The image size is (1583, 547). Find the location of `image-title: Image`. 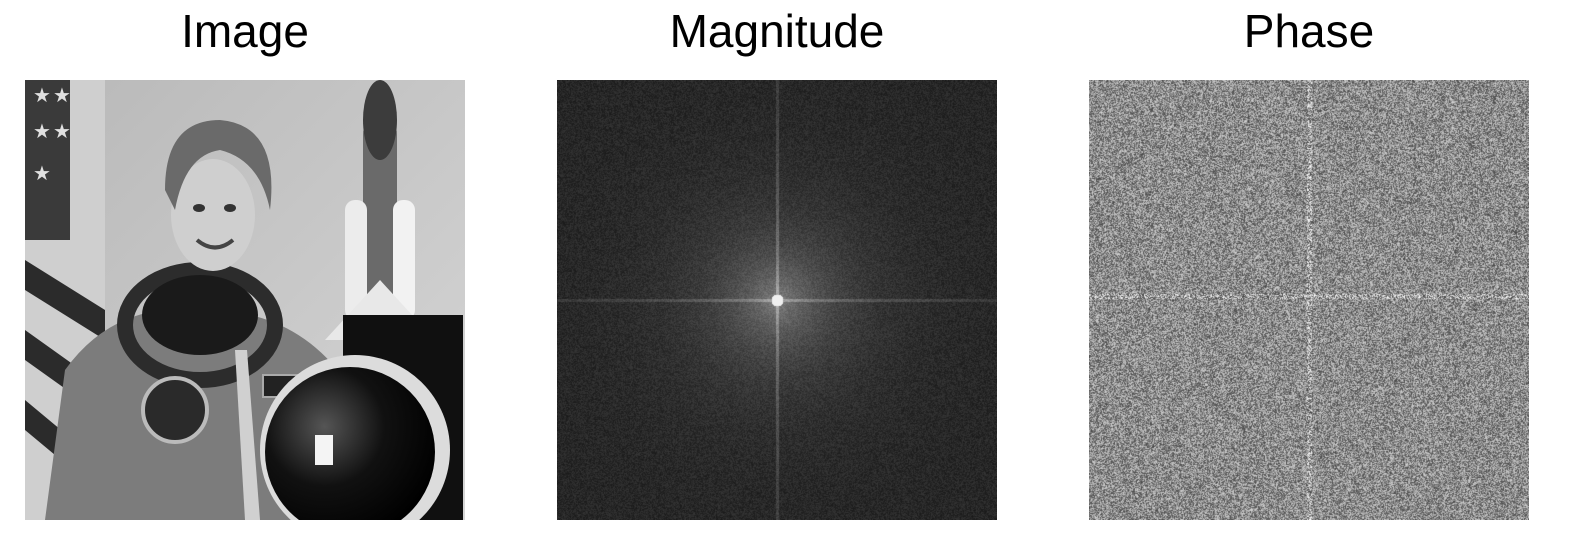

image-title: Image is located at coordinates (245, 31).